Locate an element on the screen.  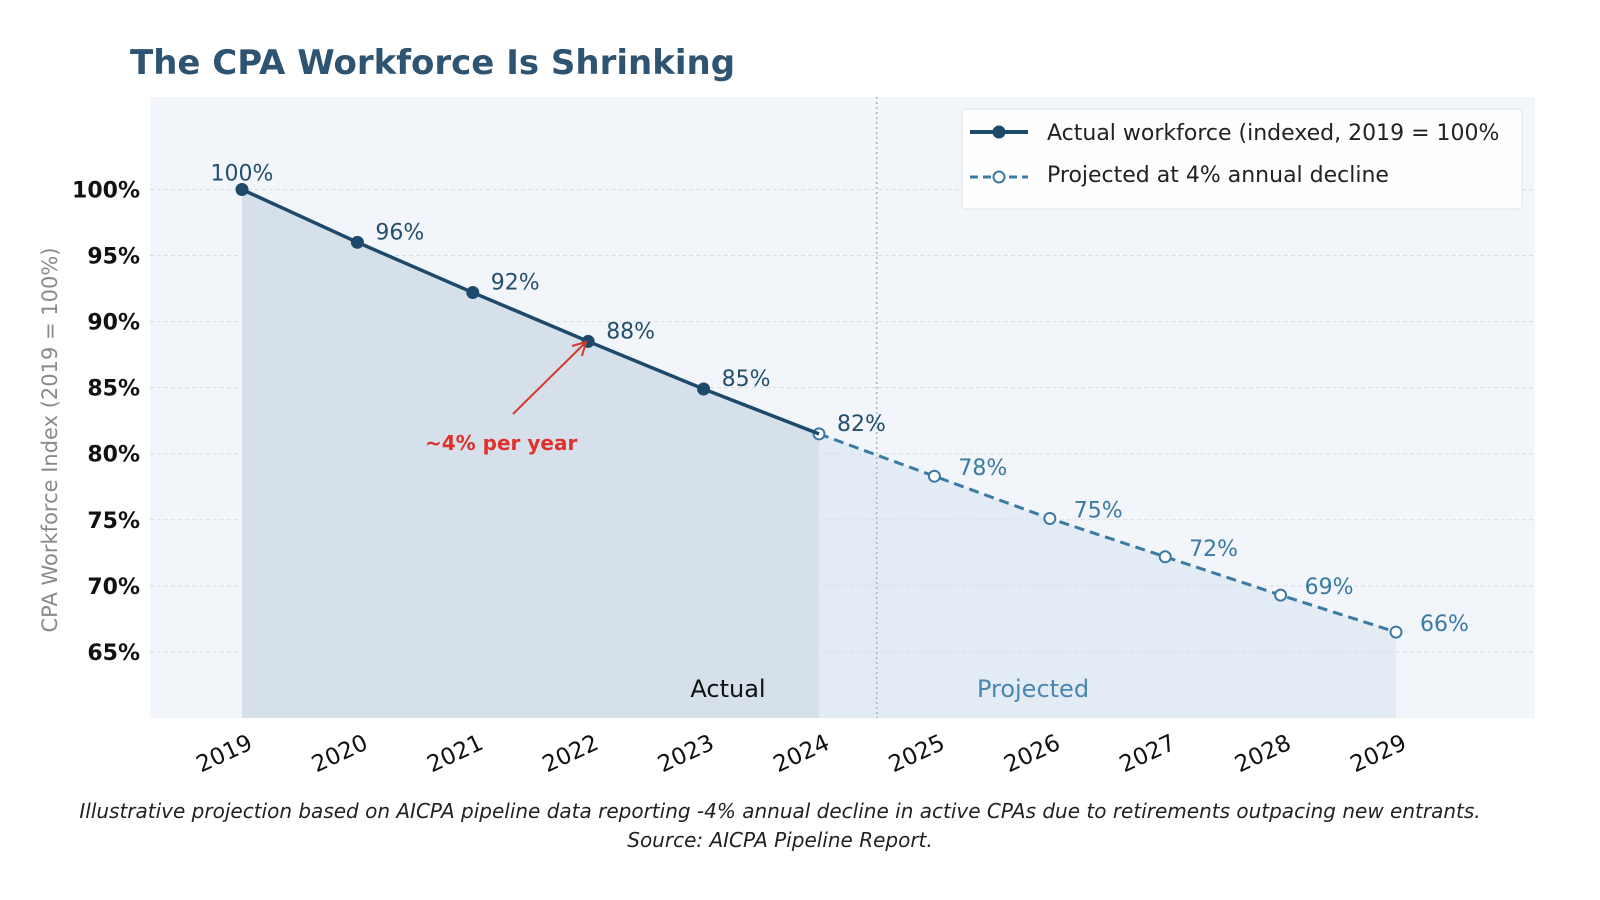
y-tick-label: 65% is located at coordinates (113, 653).